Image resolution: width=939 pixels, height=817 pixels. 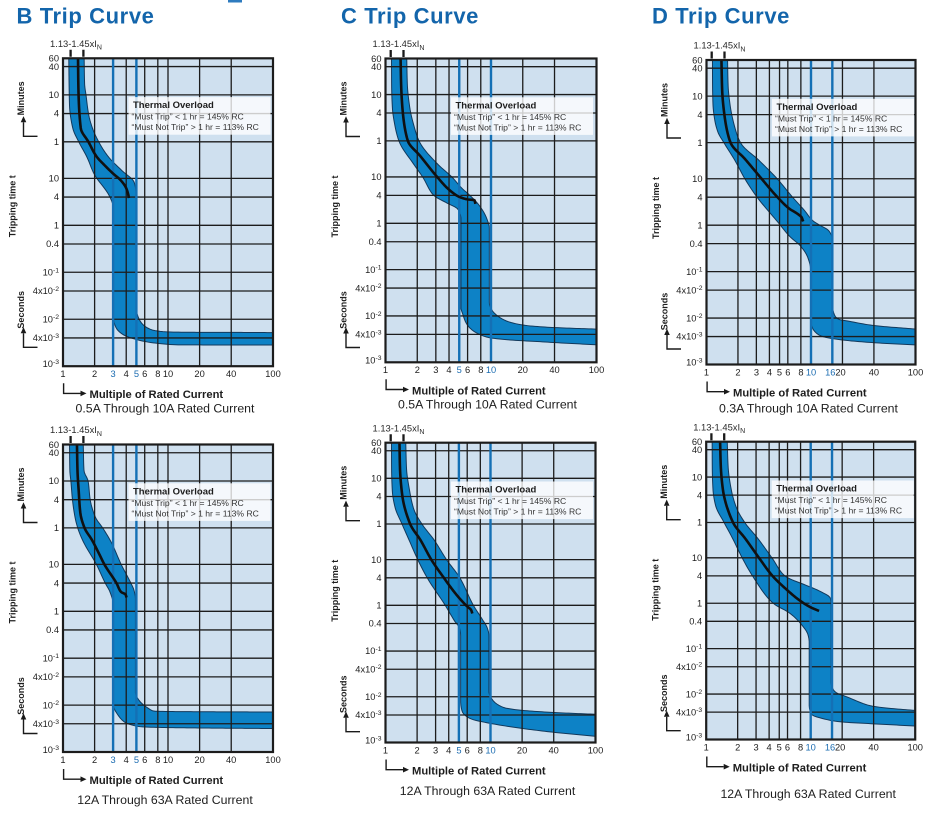 What do you see at coordinates (694, 362) in the screenshot?
I see `svg-text: 10-3` at bounding box center [694, 362].